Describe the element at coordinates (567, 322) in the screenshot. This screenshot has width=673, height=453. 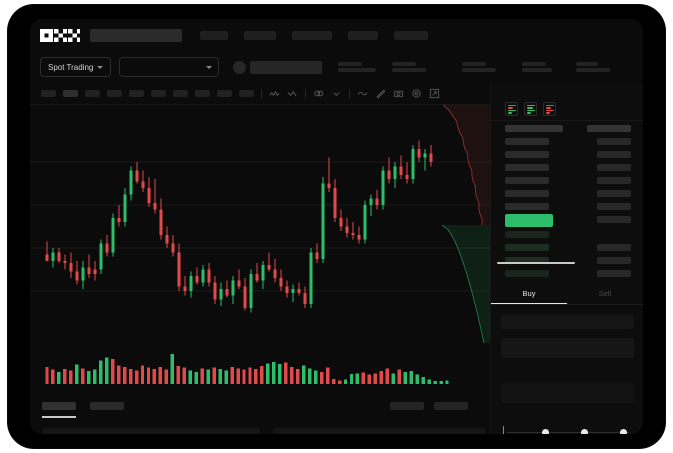
I see `order-price-field` at that location.